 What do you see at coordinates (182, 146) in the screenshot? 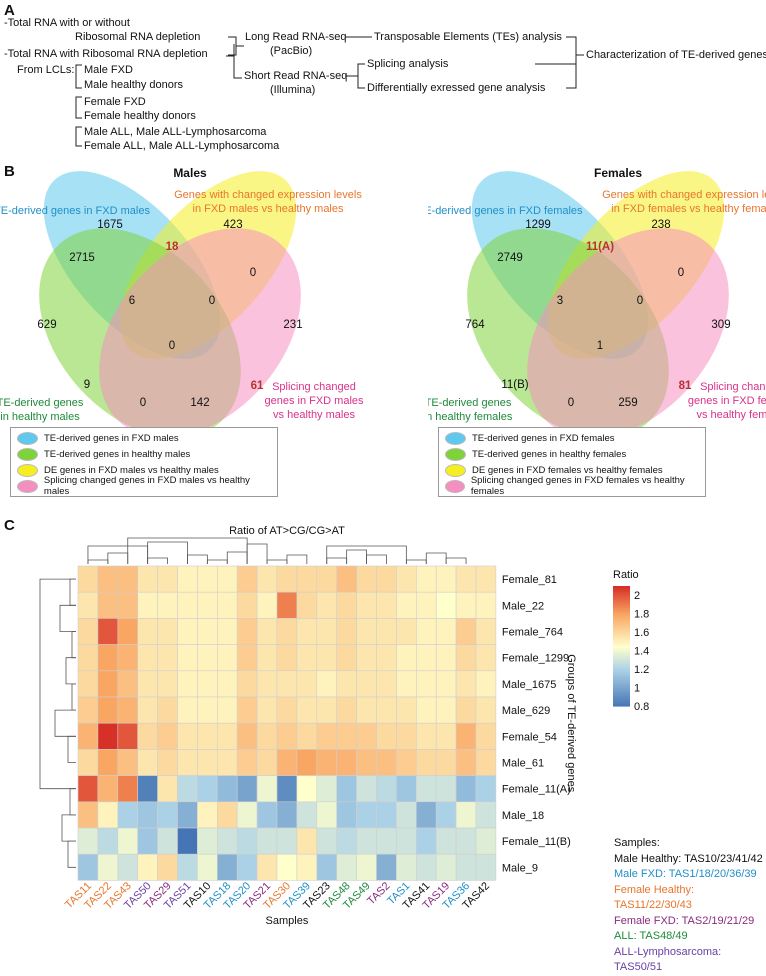
I see `a-female-all: Female ALL, Male ALL-Lymphosarcoma` at bounding box center [182, 146].